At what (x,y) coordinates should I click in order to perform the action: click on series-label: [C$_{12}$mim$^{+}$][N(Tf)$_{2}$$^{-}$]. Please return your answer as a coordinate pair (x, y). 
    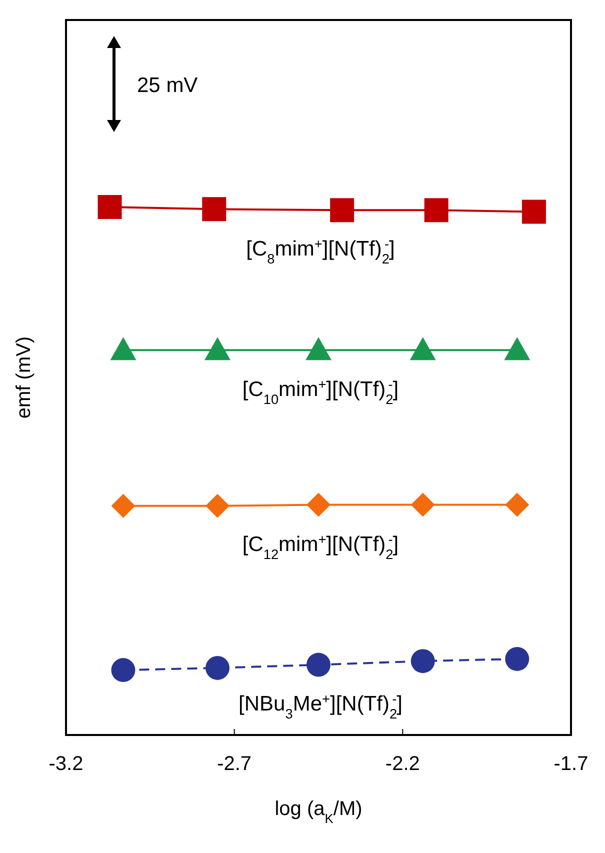
    Looking at the image, I should click on (320, 547).